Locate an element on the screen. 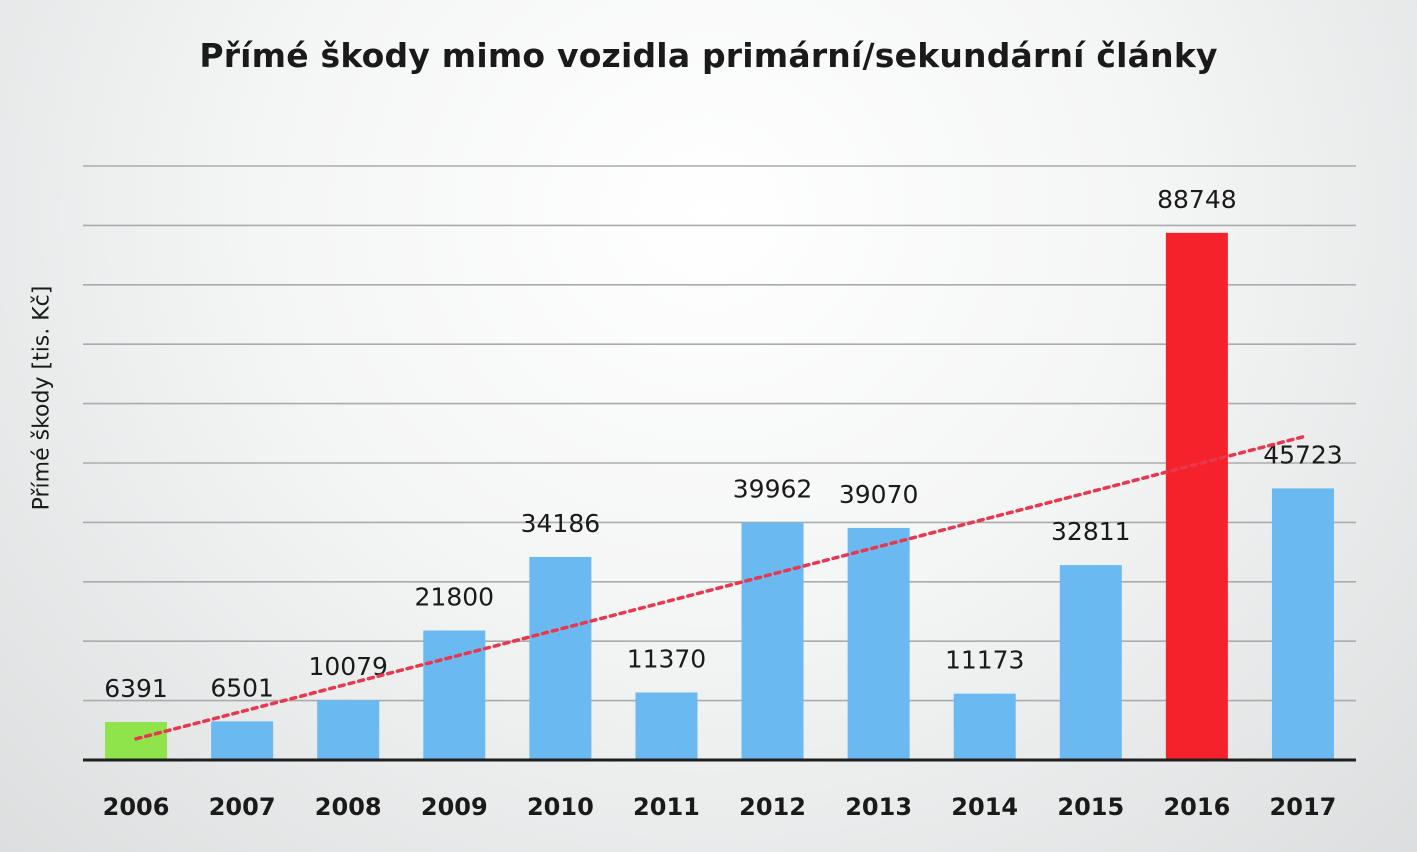 This screenshot has height=852, width=1417. x-tick-label-2006: 2006 is located at coordinates (136, 807).